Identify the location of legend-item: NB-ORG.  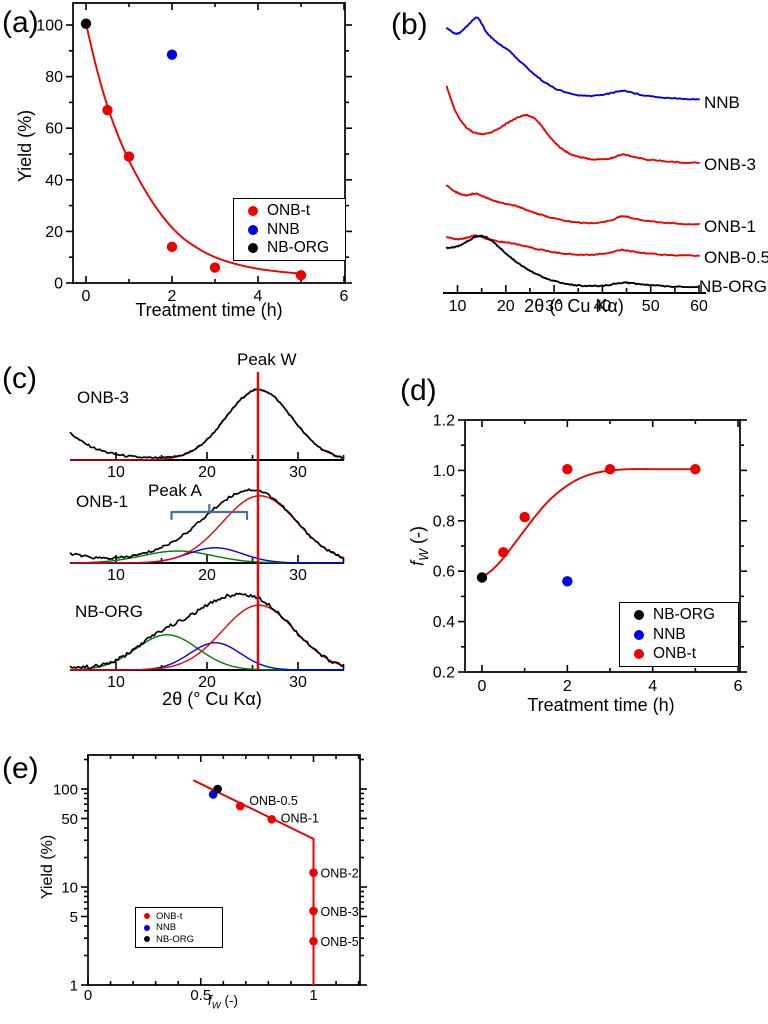
(183, 939).